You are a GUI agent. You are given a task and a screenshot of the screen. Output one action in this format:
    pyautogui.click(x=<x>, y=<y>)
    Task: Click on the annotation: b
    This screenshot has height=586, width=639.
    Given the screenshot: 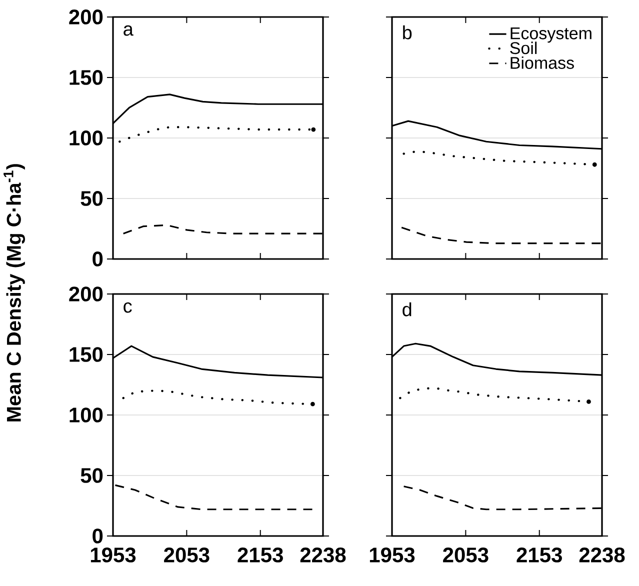 What is the action you would take?
    pyautogui.click(x=407, y=32)
    